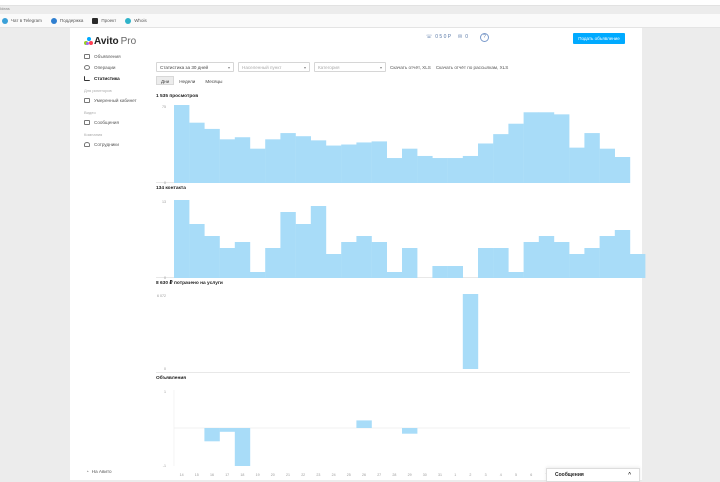  I want to click on avito-logo-icon, so click(88, 41).